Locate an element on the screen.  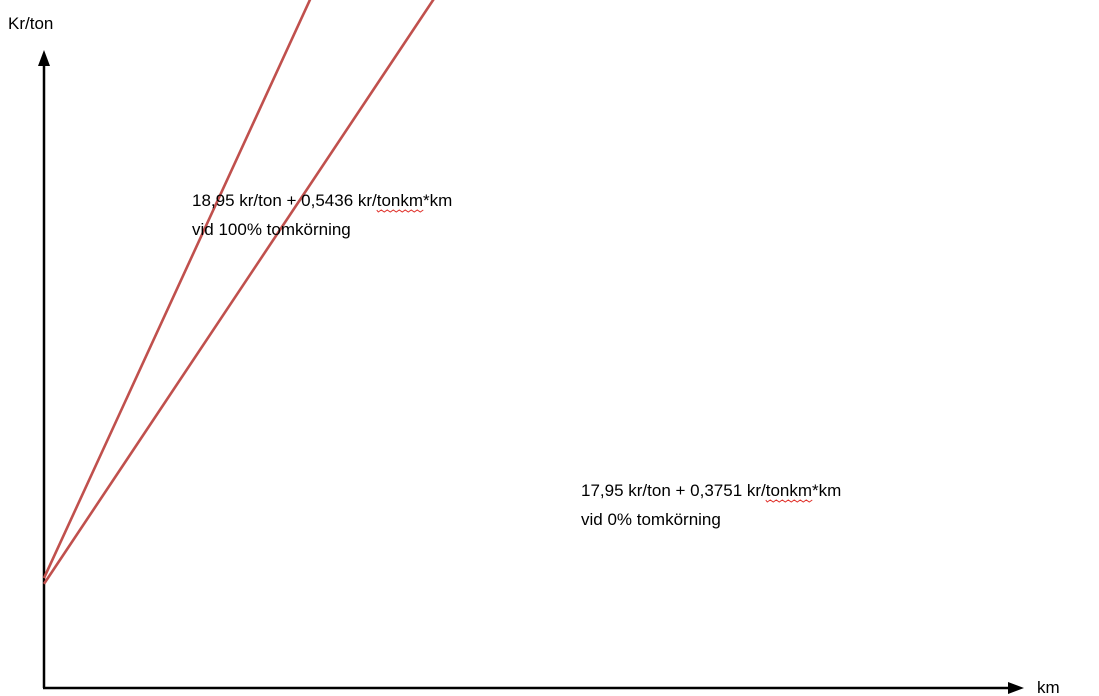
x-axis-label: km is located at coordinates (1048, 687).